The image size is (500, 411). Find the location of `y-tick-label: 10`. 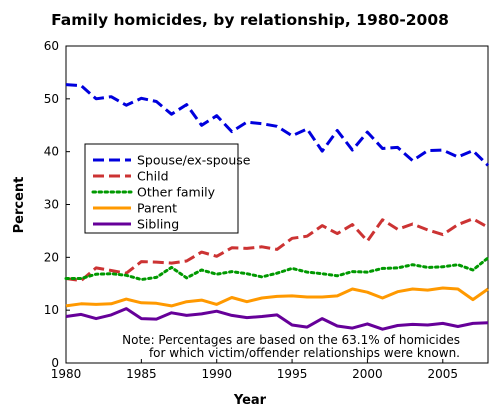

y-tick-label: 10 is located at coordinates (51, 310).